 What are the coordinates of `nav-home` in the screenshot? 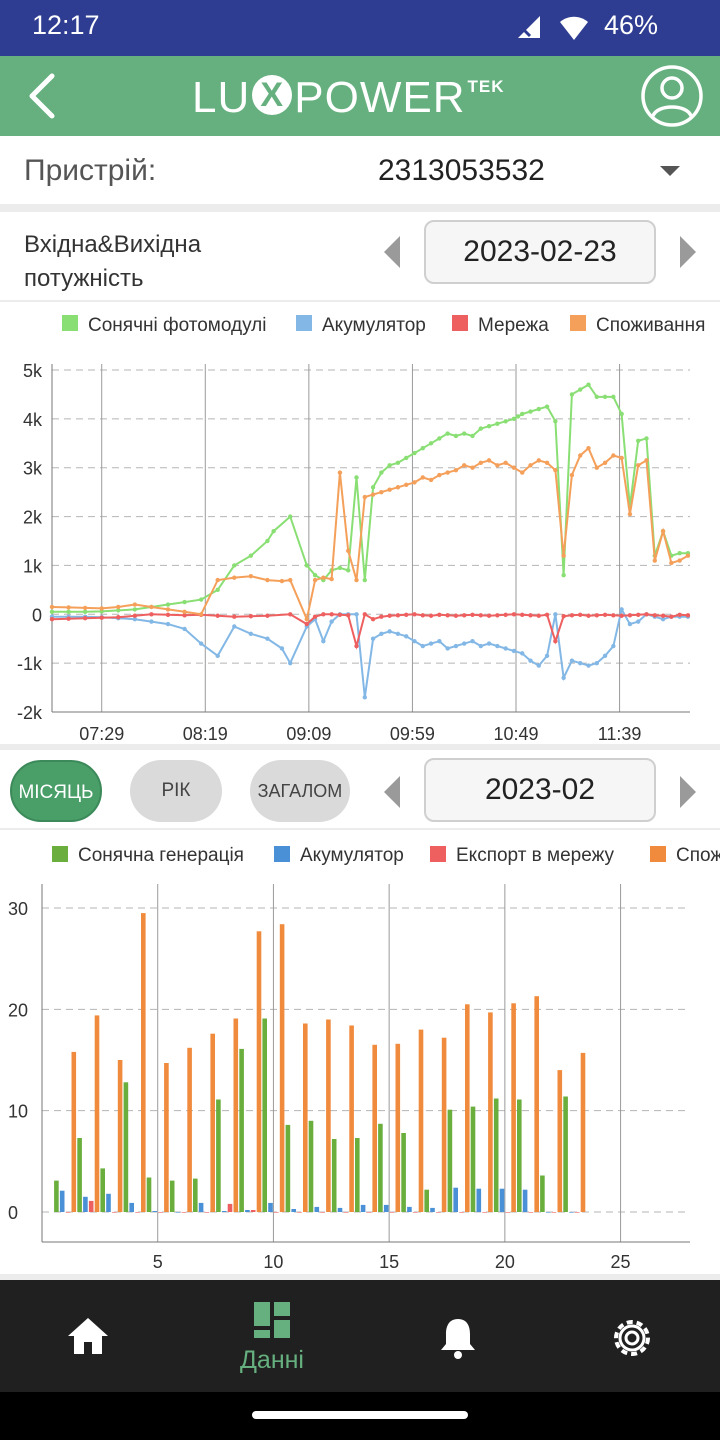 It's located at (88, 1336).